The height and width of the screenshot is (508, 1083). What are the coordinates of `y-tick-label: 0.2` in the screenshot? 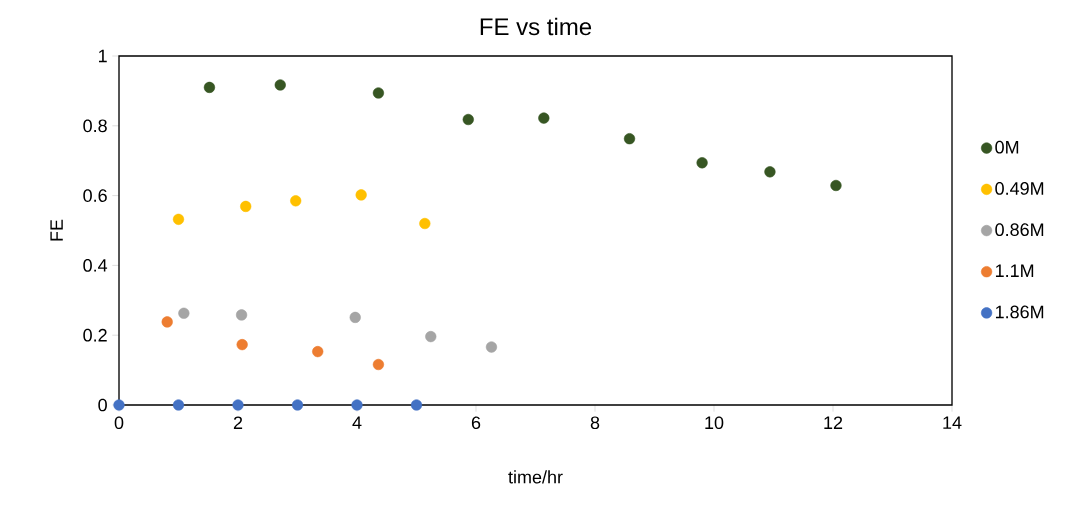 It's located at (95, 335).